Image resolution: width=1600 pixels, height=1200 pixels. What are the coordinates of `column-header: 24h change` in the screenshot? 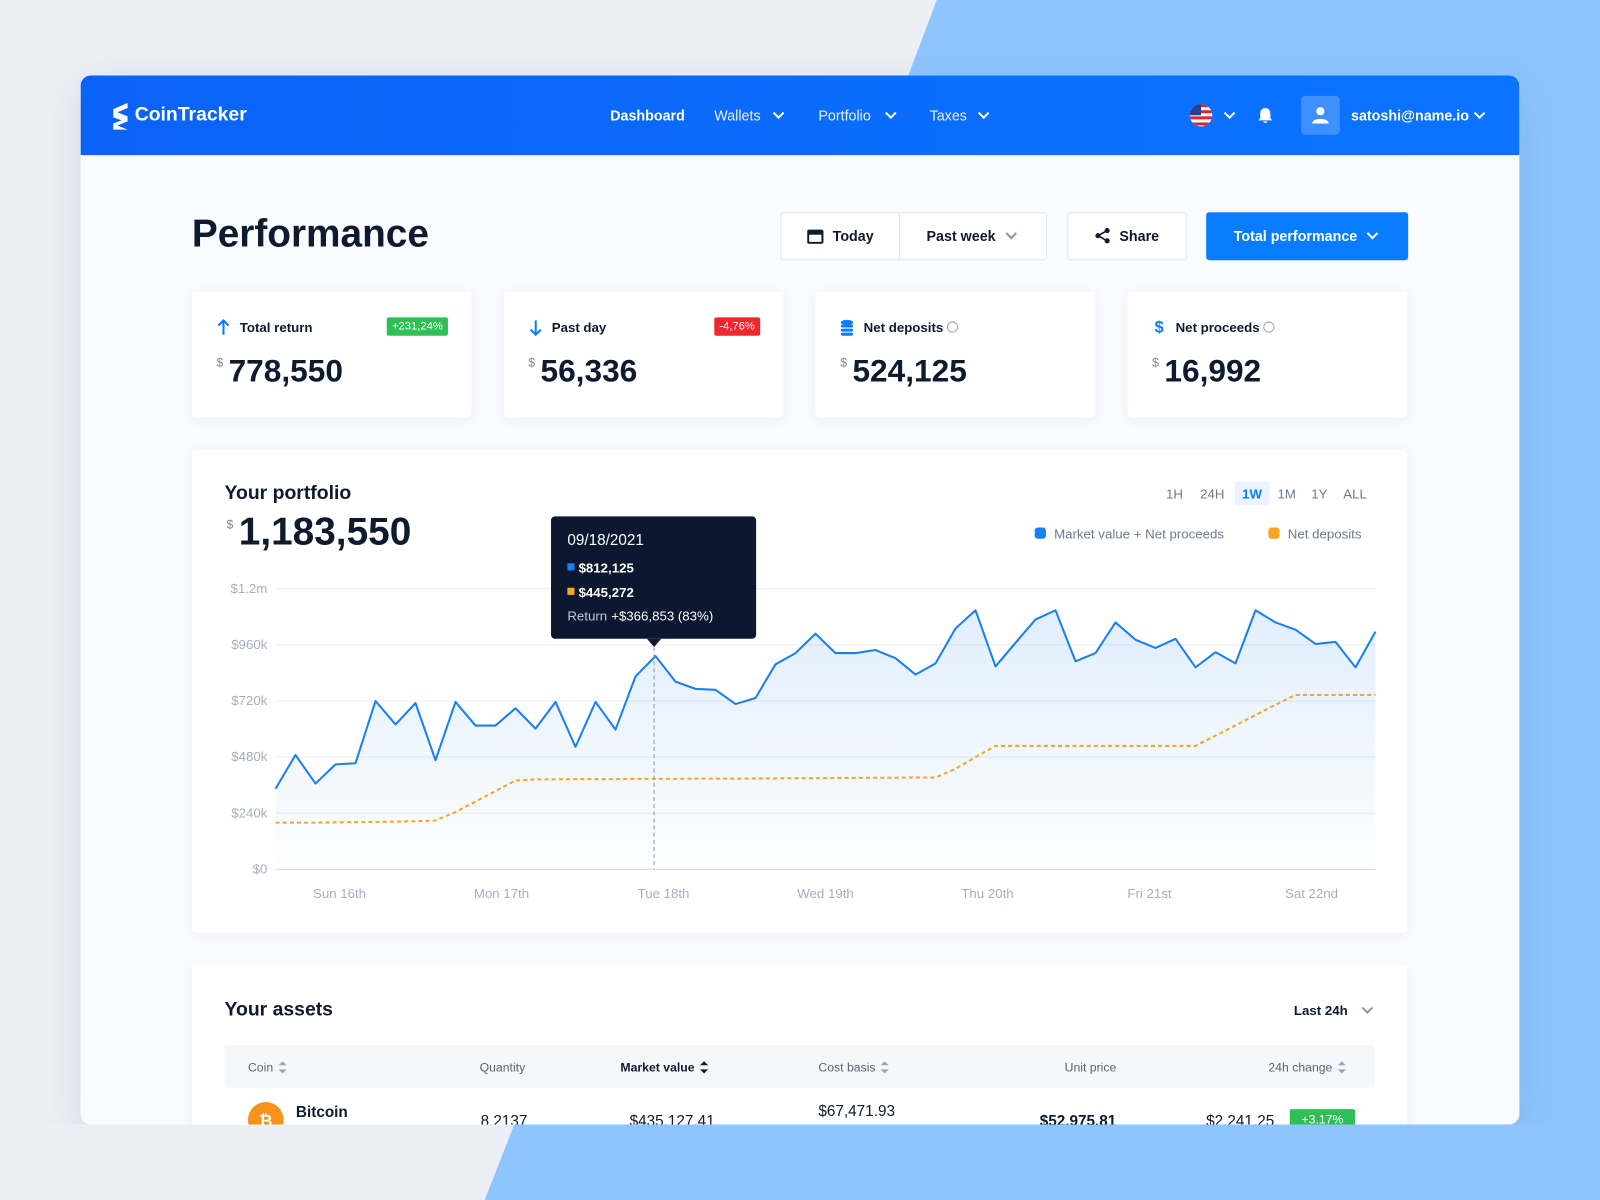 It's located at (1300, 1067).